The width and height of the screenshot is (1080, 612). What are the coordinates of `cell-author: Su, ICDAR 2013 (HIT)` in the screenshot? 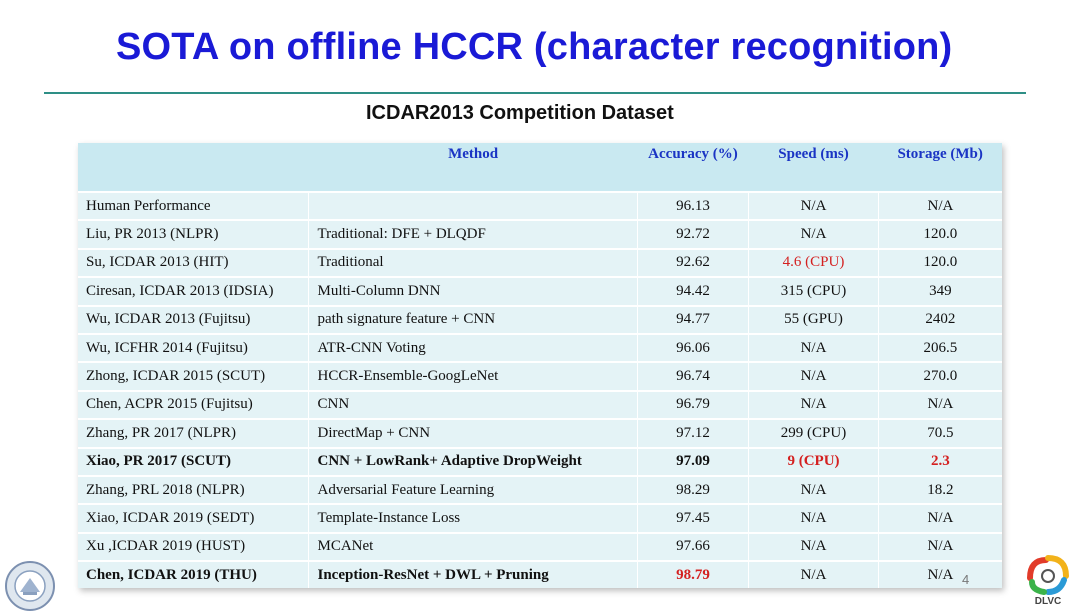 It's located at (193, 262).